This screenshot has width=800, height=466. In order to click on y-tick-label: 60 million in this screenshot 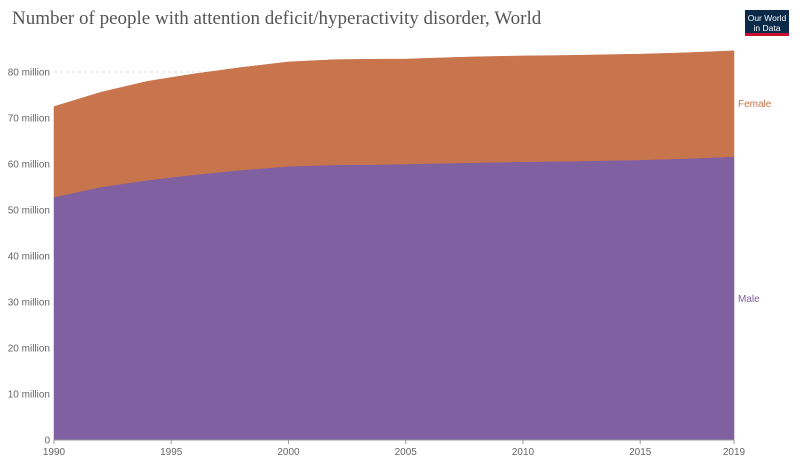, I will do `click(29, 165)`.